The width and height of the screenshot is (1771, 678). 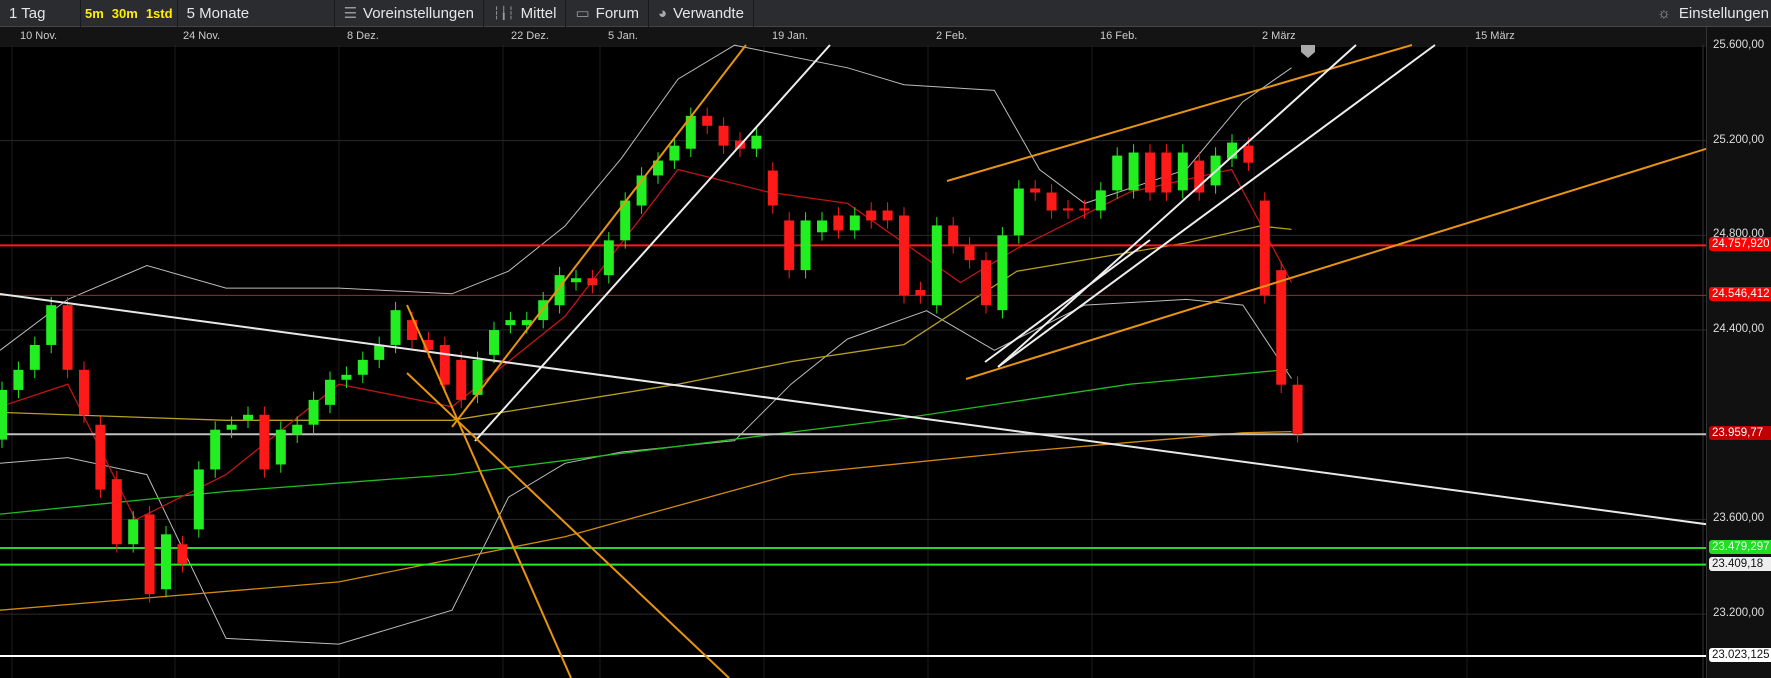 I want to click on x-tick-label: 22 Dez., so click(x=530, y=36).